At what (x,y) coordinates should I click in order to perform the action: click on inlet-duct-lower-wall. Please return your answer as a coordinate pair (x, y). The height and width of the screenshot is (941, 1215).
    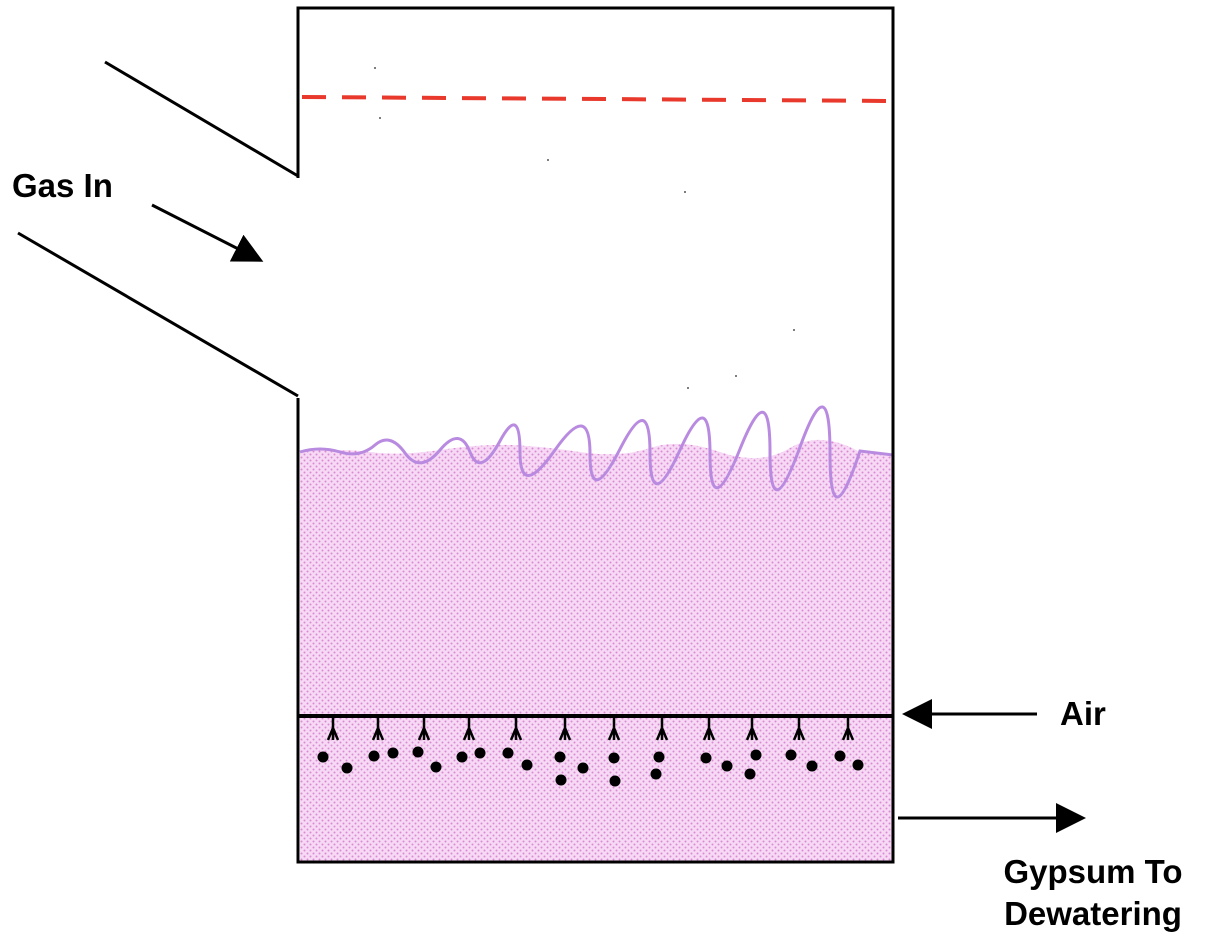
    Looking at the image, I should click on (158, 314).